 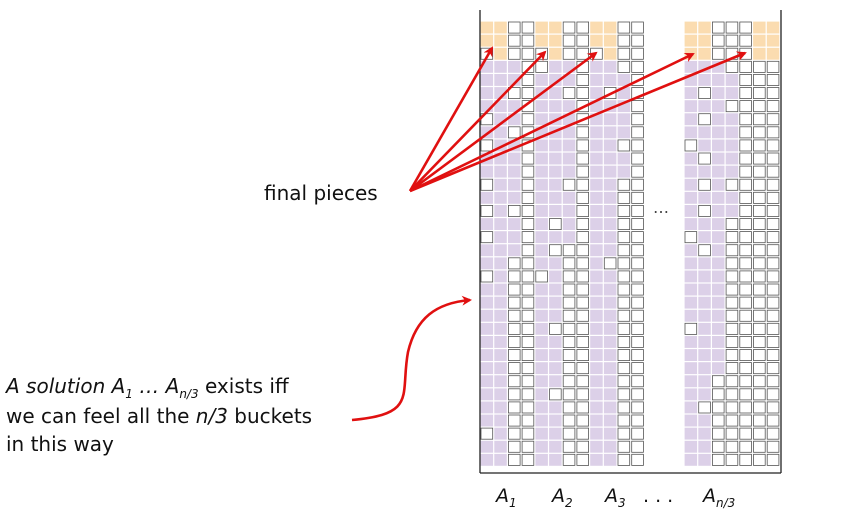 What do you see at coordinates (411, 358) in the screenshot?
I see `caption-arrow` at bounding box center [411, 358].